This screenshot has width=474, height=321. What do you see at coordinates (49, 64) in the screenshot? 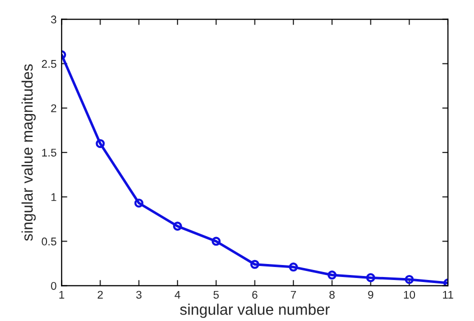
I see `y-tick-label: 2.5` at bounding box center [49, 64].